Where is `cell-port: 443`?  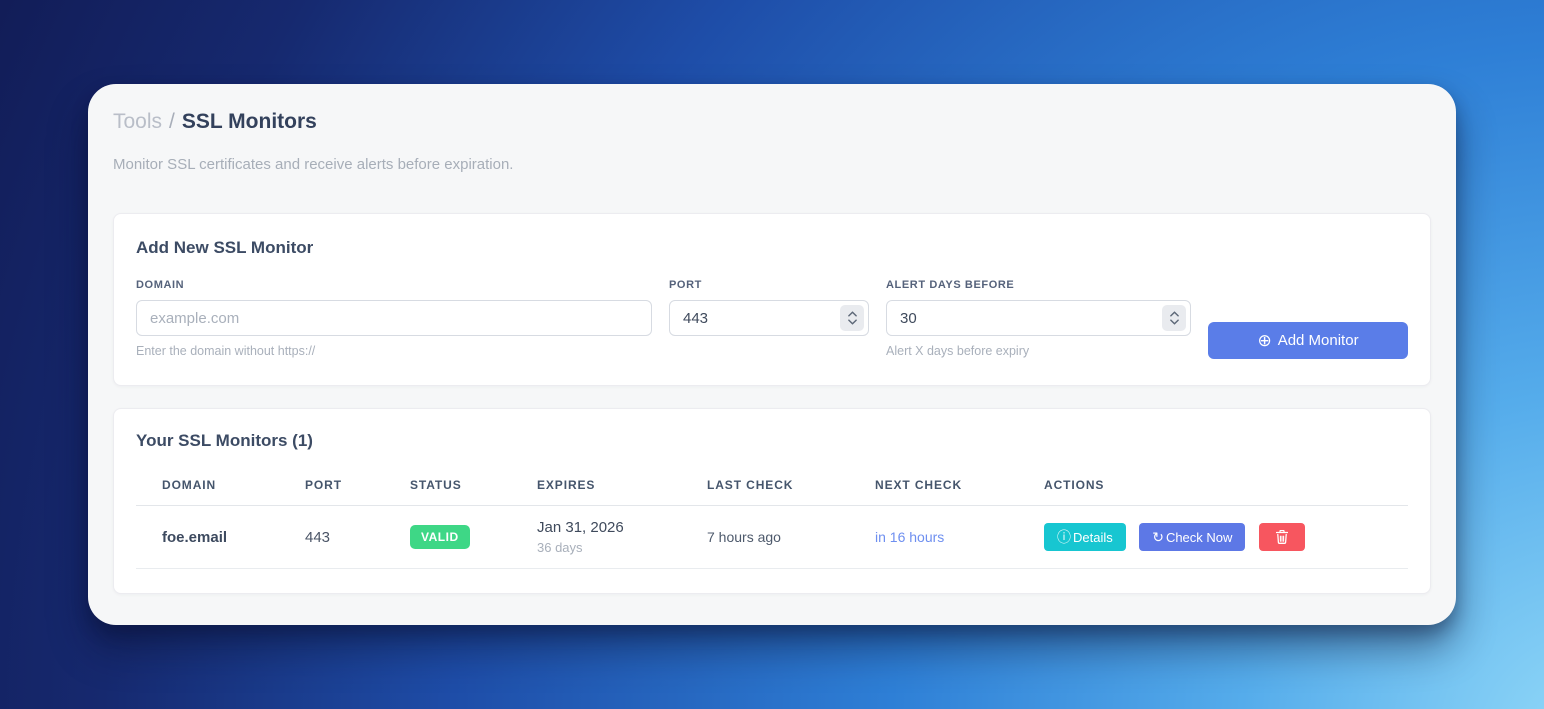 cell-port: 443 is located at coordinates (357, 537).